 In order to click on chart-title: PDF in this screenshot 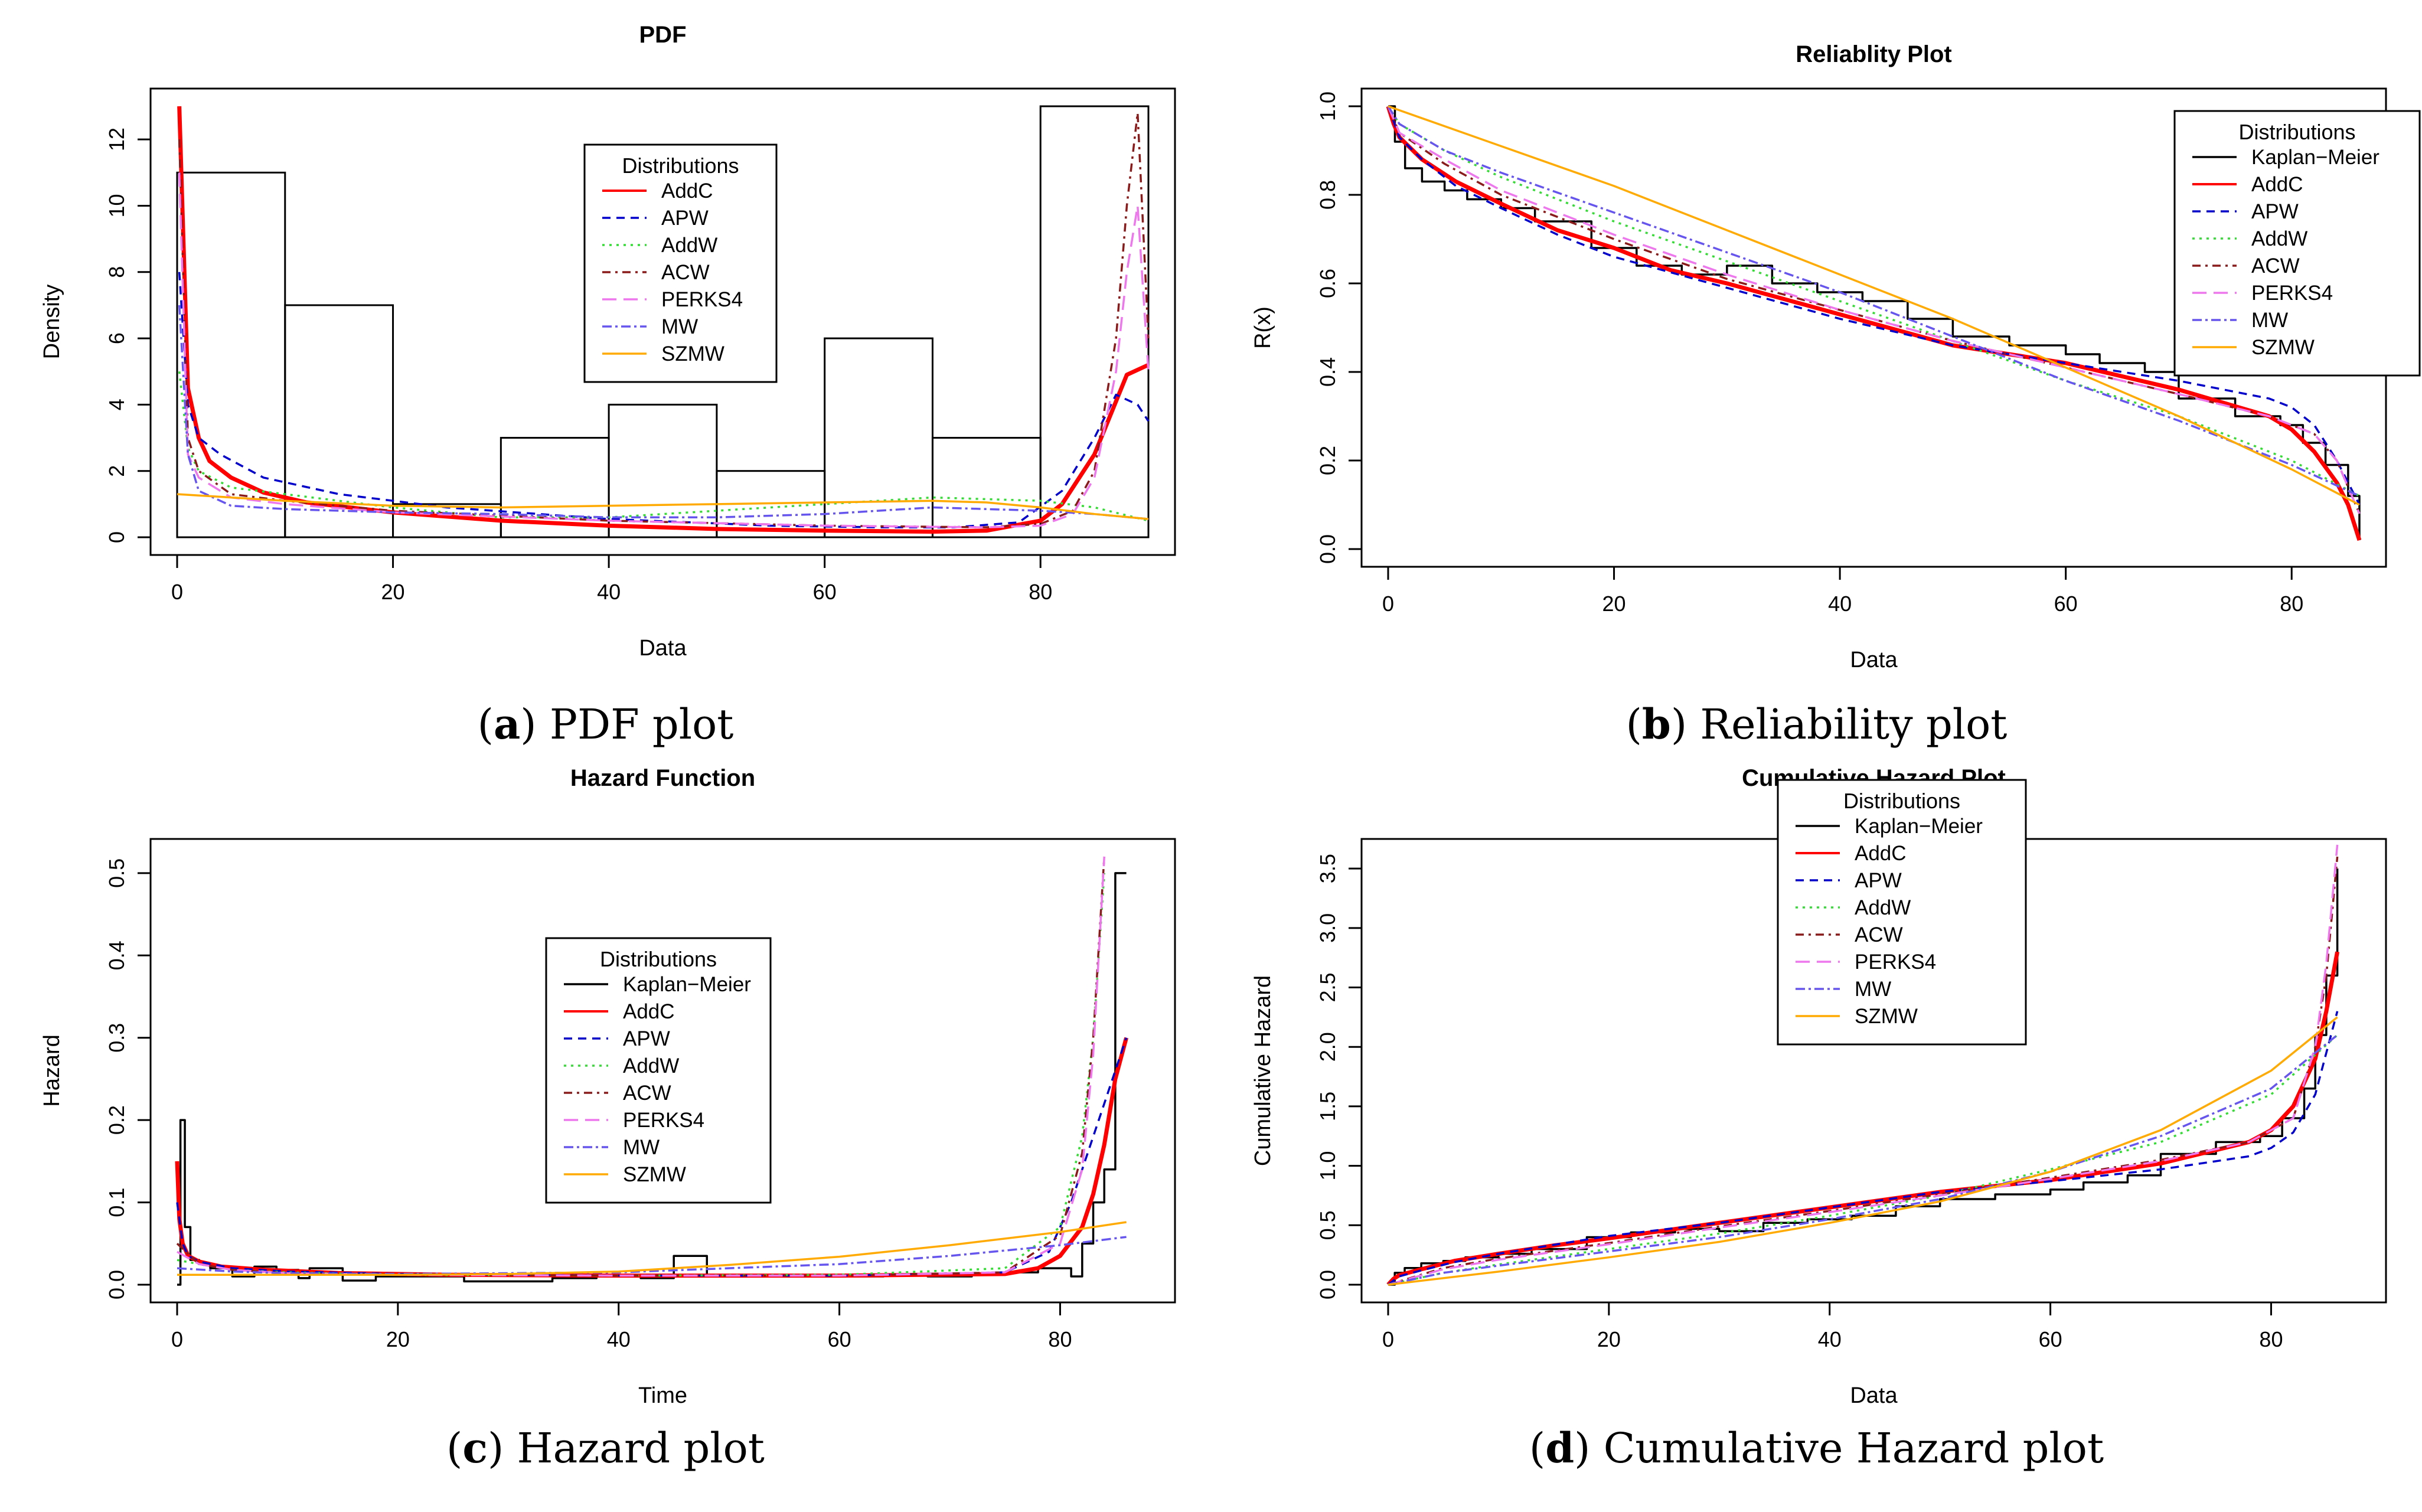, I will do `click(663, 35)`.